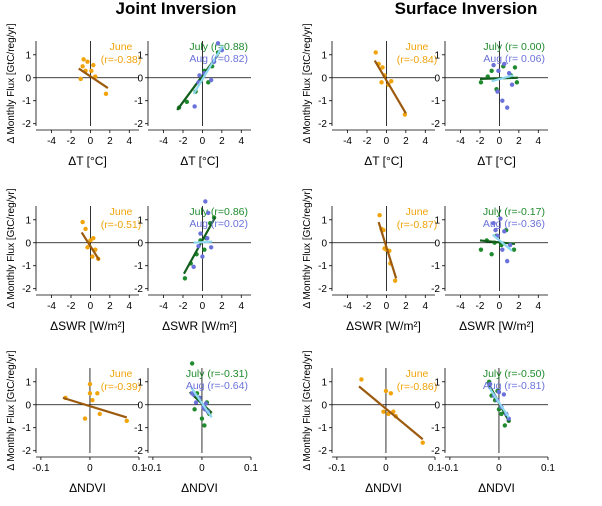 This screenshot has width=602, height=506. Describe the element at coordinates (514, 224) in the screenshot. I see `legend-aug: Aug (r=-0.36)` at that location.